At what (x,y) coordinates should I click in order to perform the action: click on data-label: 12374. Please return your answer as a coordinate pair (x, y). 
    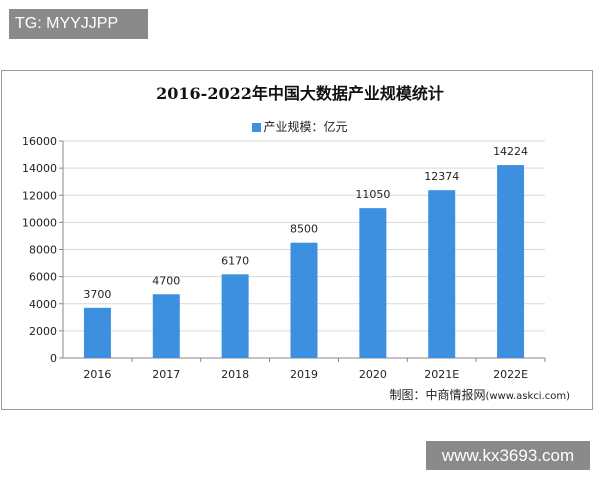
    Looking at the image, I should click on (441, 176).